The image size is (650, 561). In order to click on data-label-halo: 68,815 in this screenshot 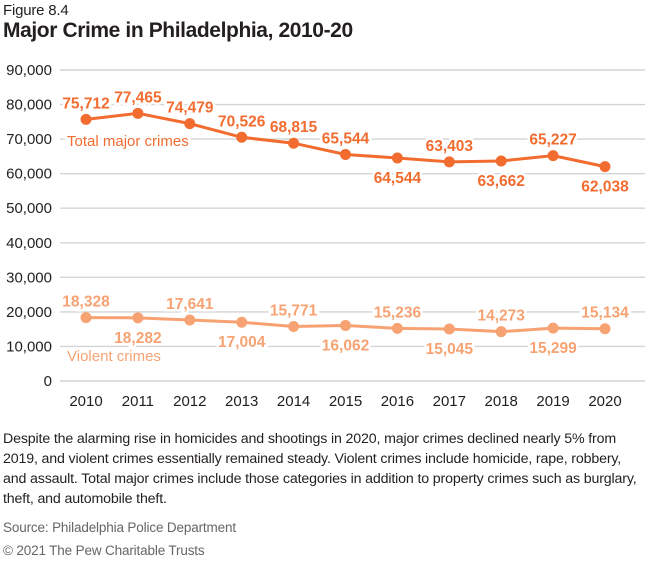, I will do `click(294, 127)`.